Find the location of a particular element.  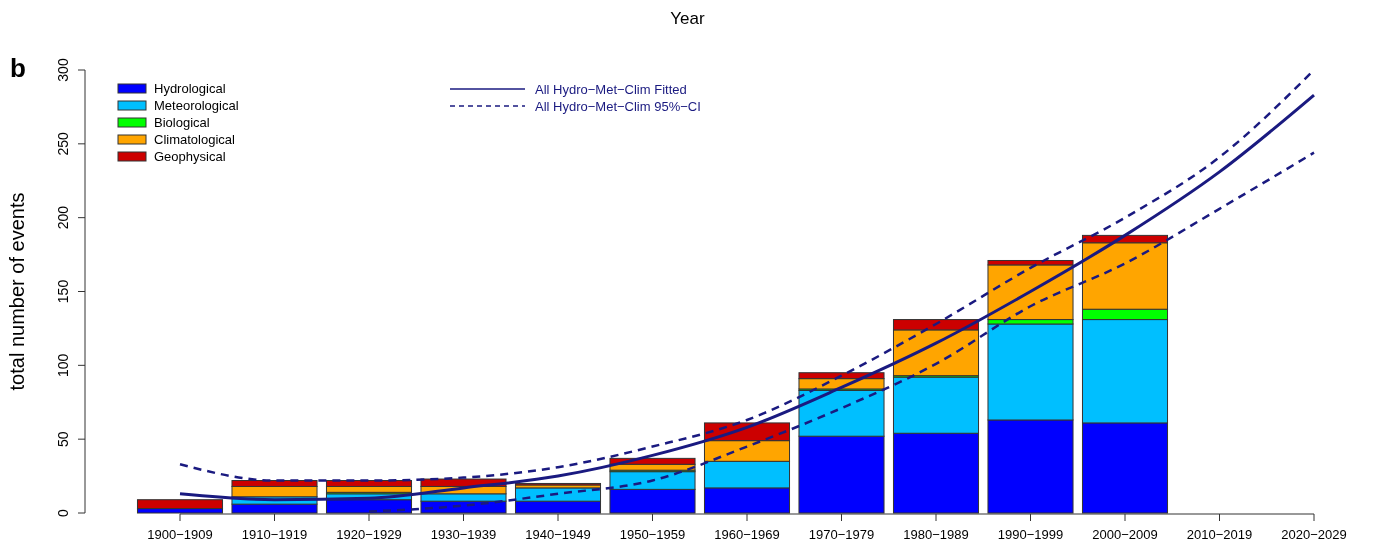

x-tick-label: 1940−1949 is located at coordinates (558, 534).